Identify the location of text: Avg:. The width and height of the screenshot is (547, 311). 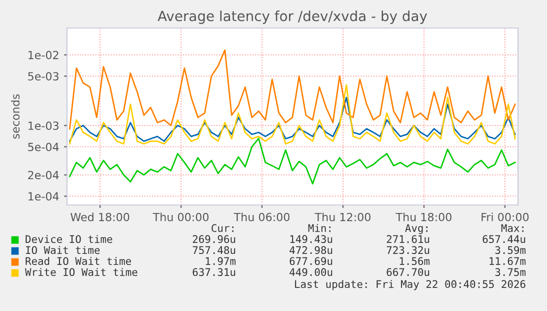
(416, 229).